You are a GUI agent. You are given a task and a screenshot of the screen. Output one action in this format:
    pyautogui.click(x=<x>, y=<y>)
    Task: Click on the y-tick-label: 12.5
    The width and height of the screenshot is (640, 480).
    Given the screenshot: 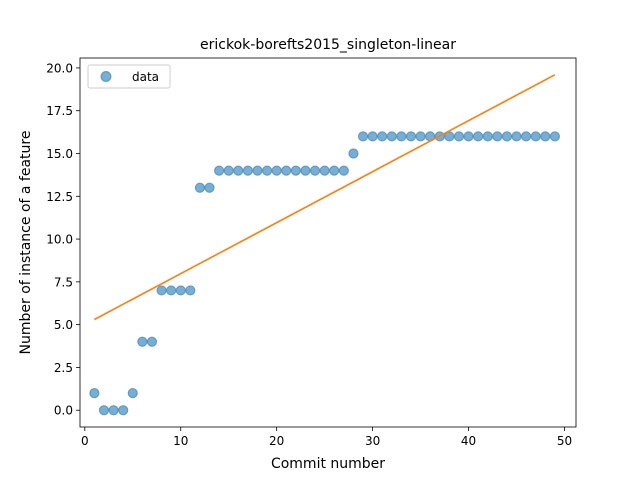 What is the action you would take?
    pyautogui.click(x=59, y=197)
    